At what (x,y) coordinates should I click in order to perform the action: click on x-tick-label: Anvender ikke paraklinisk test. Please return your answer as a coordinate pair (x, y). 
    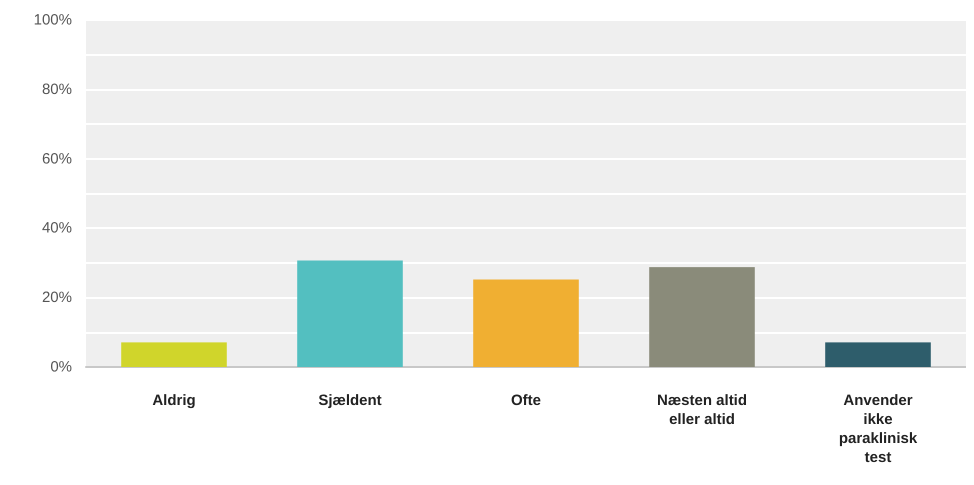
    Looking at the image, I should click on (878, 429).